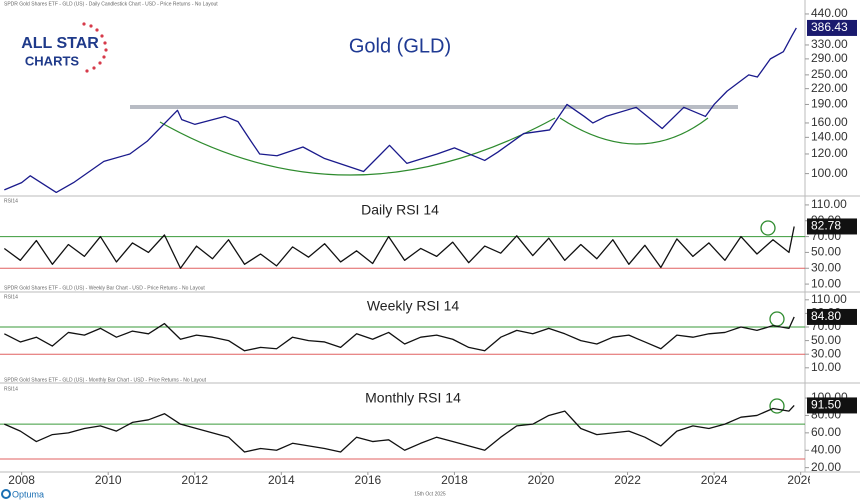  Describe the element at coordinates (413, 398) in the screenshot. I see `panel-title: Monthly RSI 14` at that location.